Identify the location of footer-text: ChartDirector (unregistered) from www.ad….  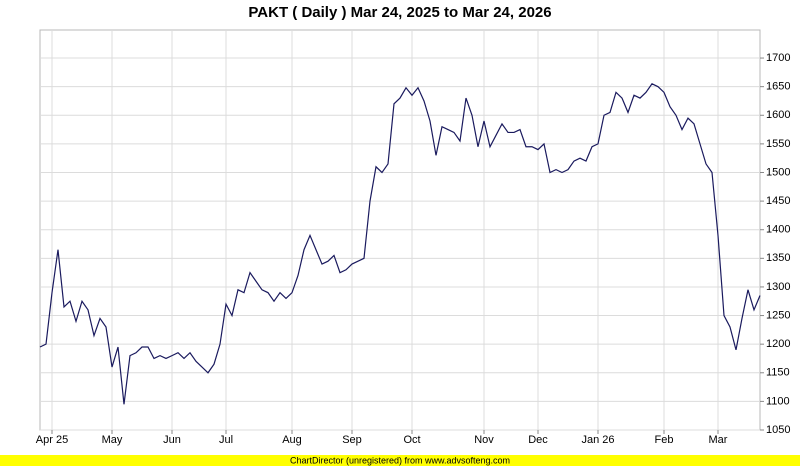
(400, 460).